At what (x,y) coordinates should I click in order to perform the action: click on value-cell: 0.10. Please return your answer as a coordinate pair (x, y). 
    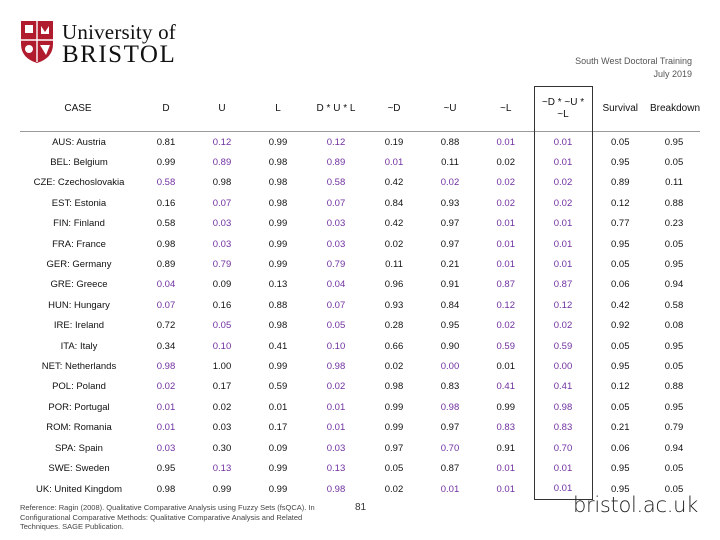
    Looking at the image, I should click on (222, 346).